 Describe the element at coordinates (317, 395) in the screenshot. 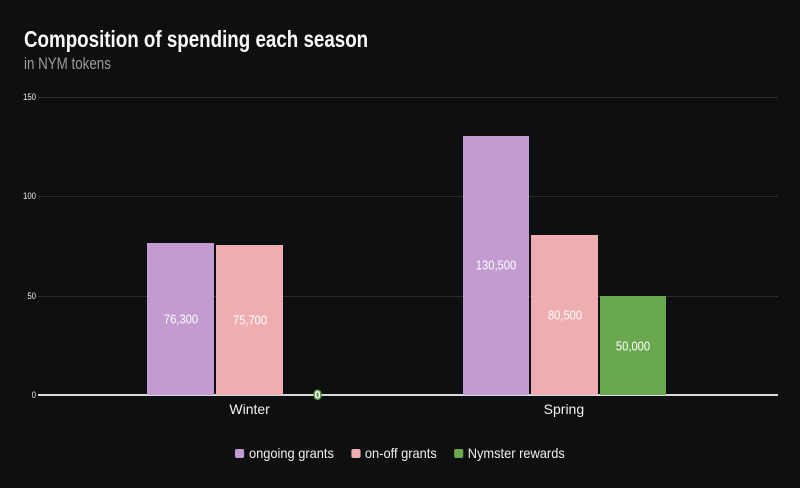

I see `svg-text: 0` at that location.